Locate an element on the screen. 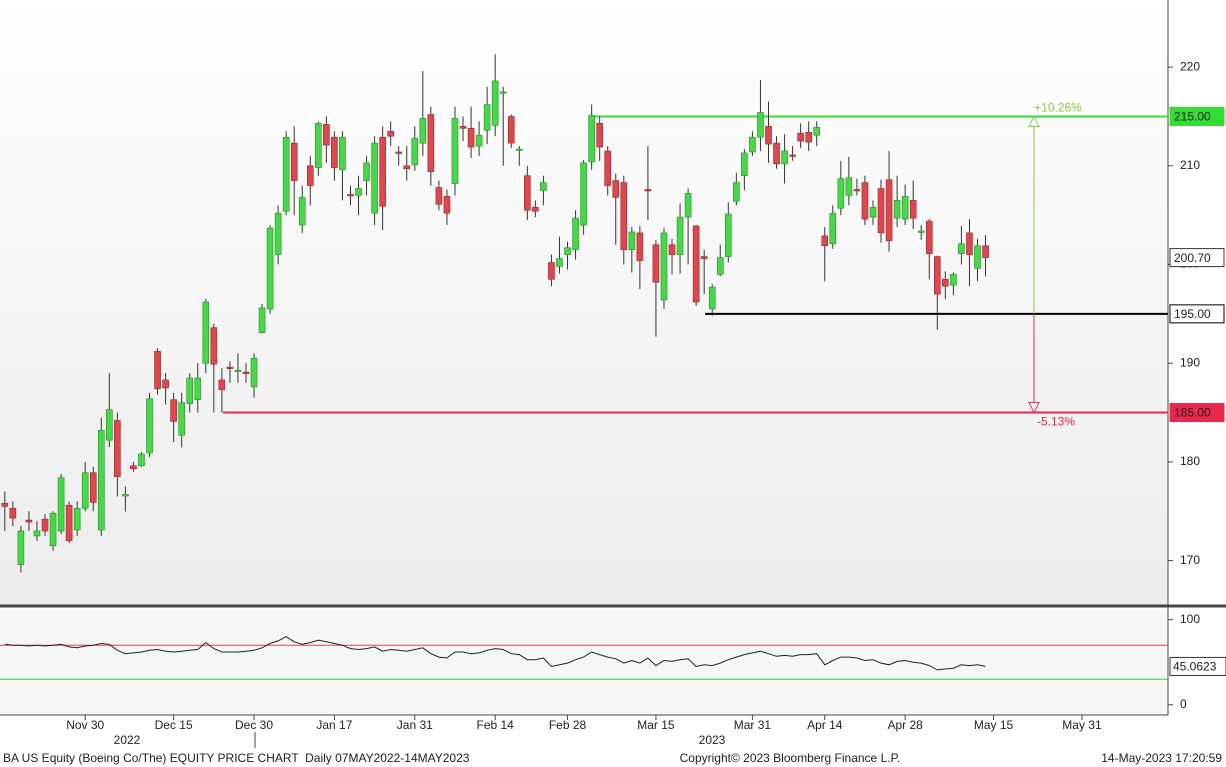  rsi-tick-label: 100 is located at coordinates (1190, 619).